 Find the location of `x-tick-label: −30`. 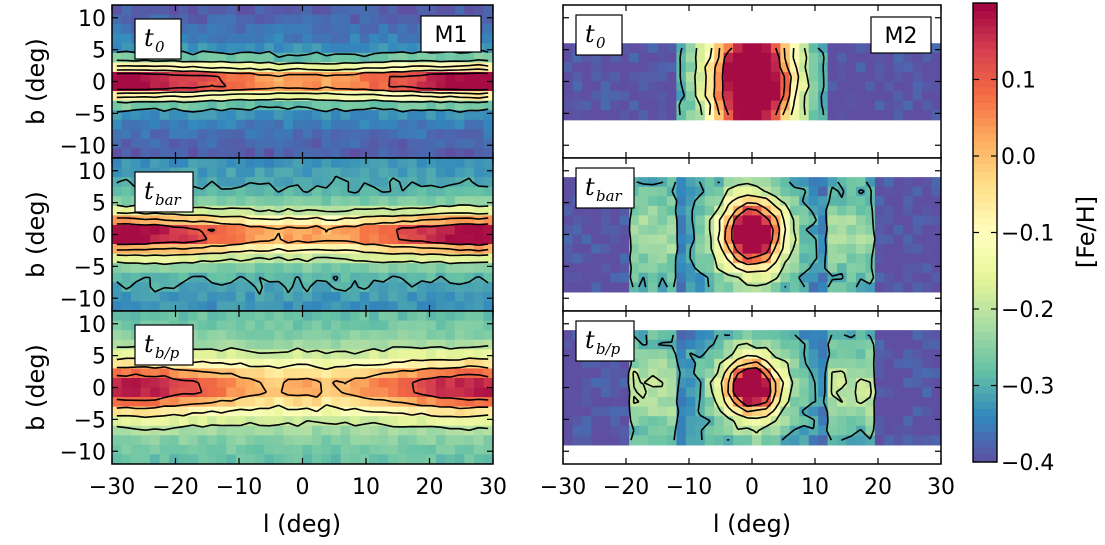

x-tick-label: −30 is located at coordinates (112, 487).